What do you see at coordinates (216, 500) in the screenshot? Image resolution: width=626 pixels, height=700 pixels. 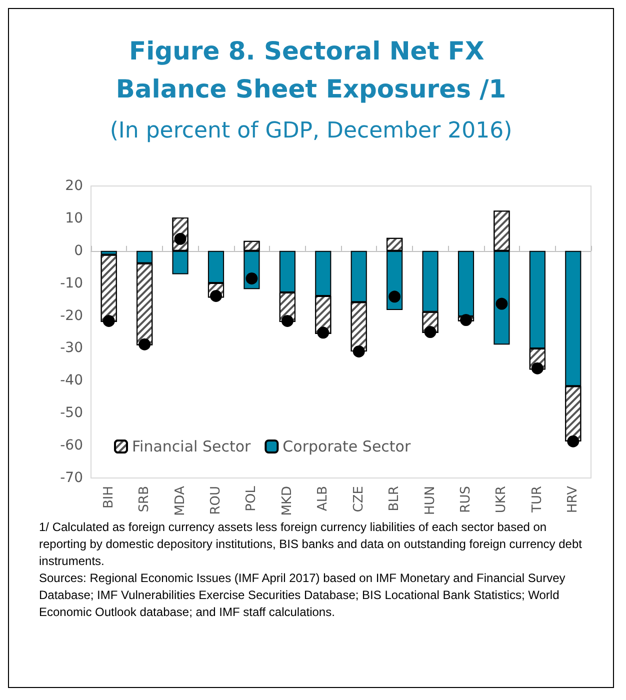 I see `x-tick-label: ROU` at bounding box center [216, 500].